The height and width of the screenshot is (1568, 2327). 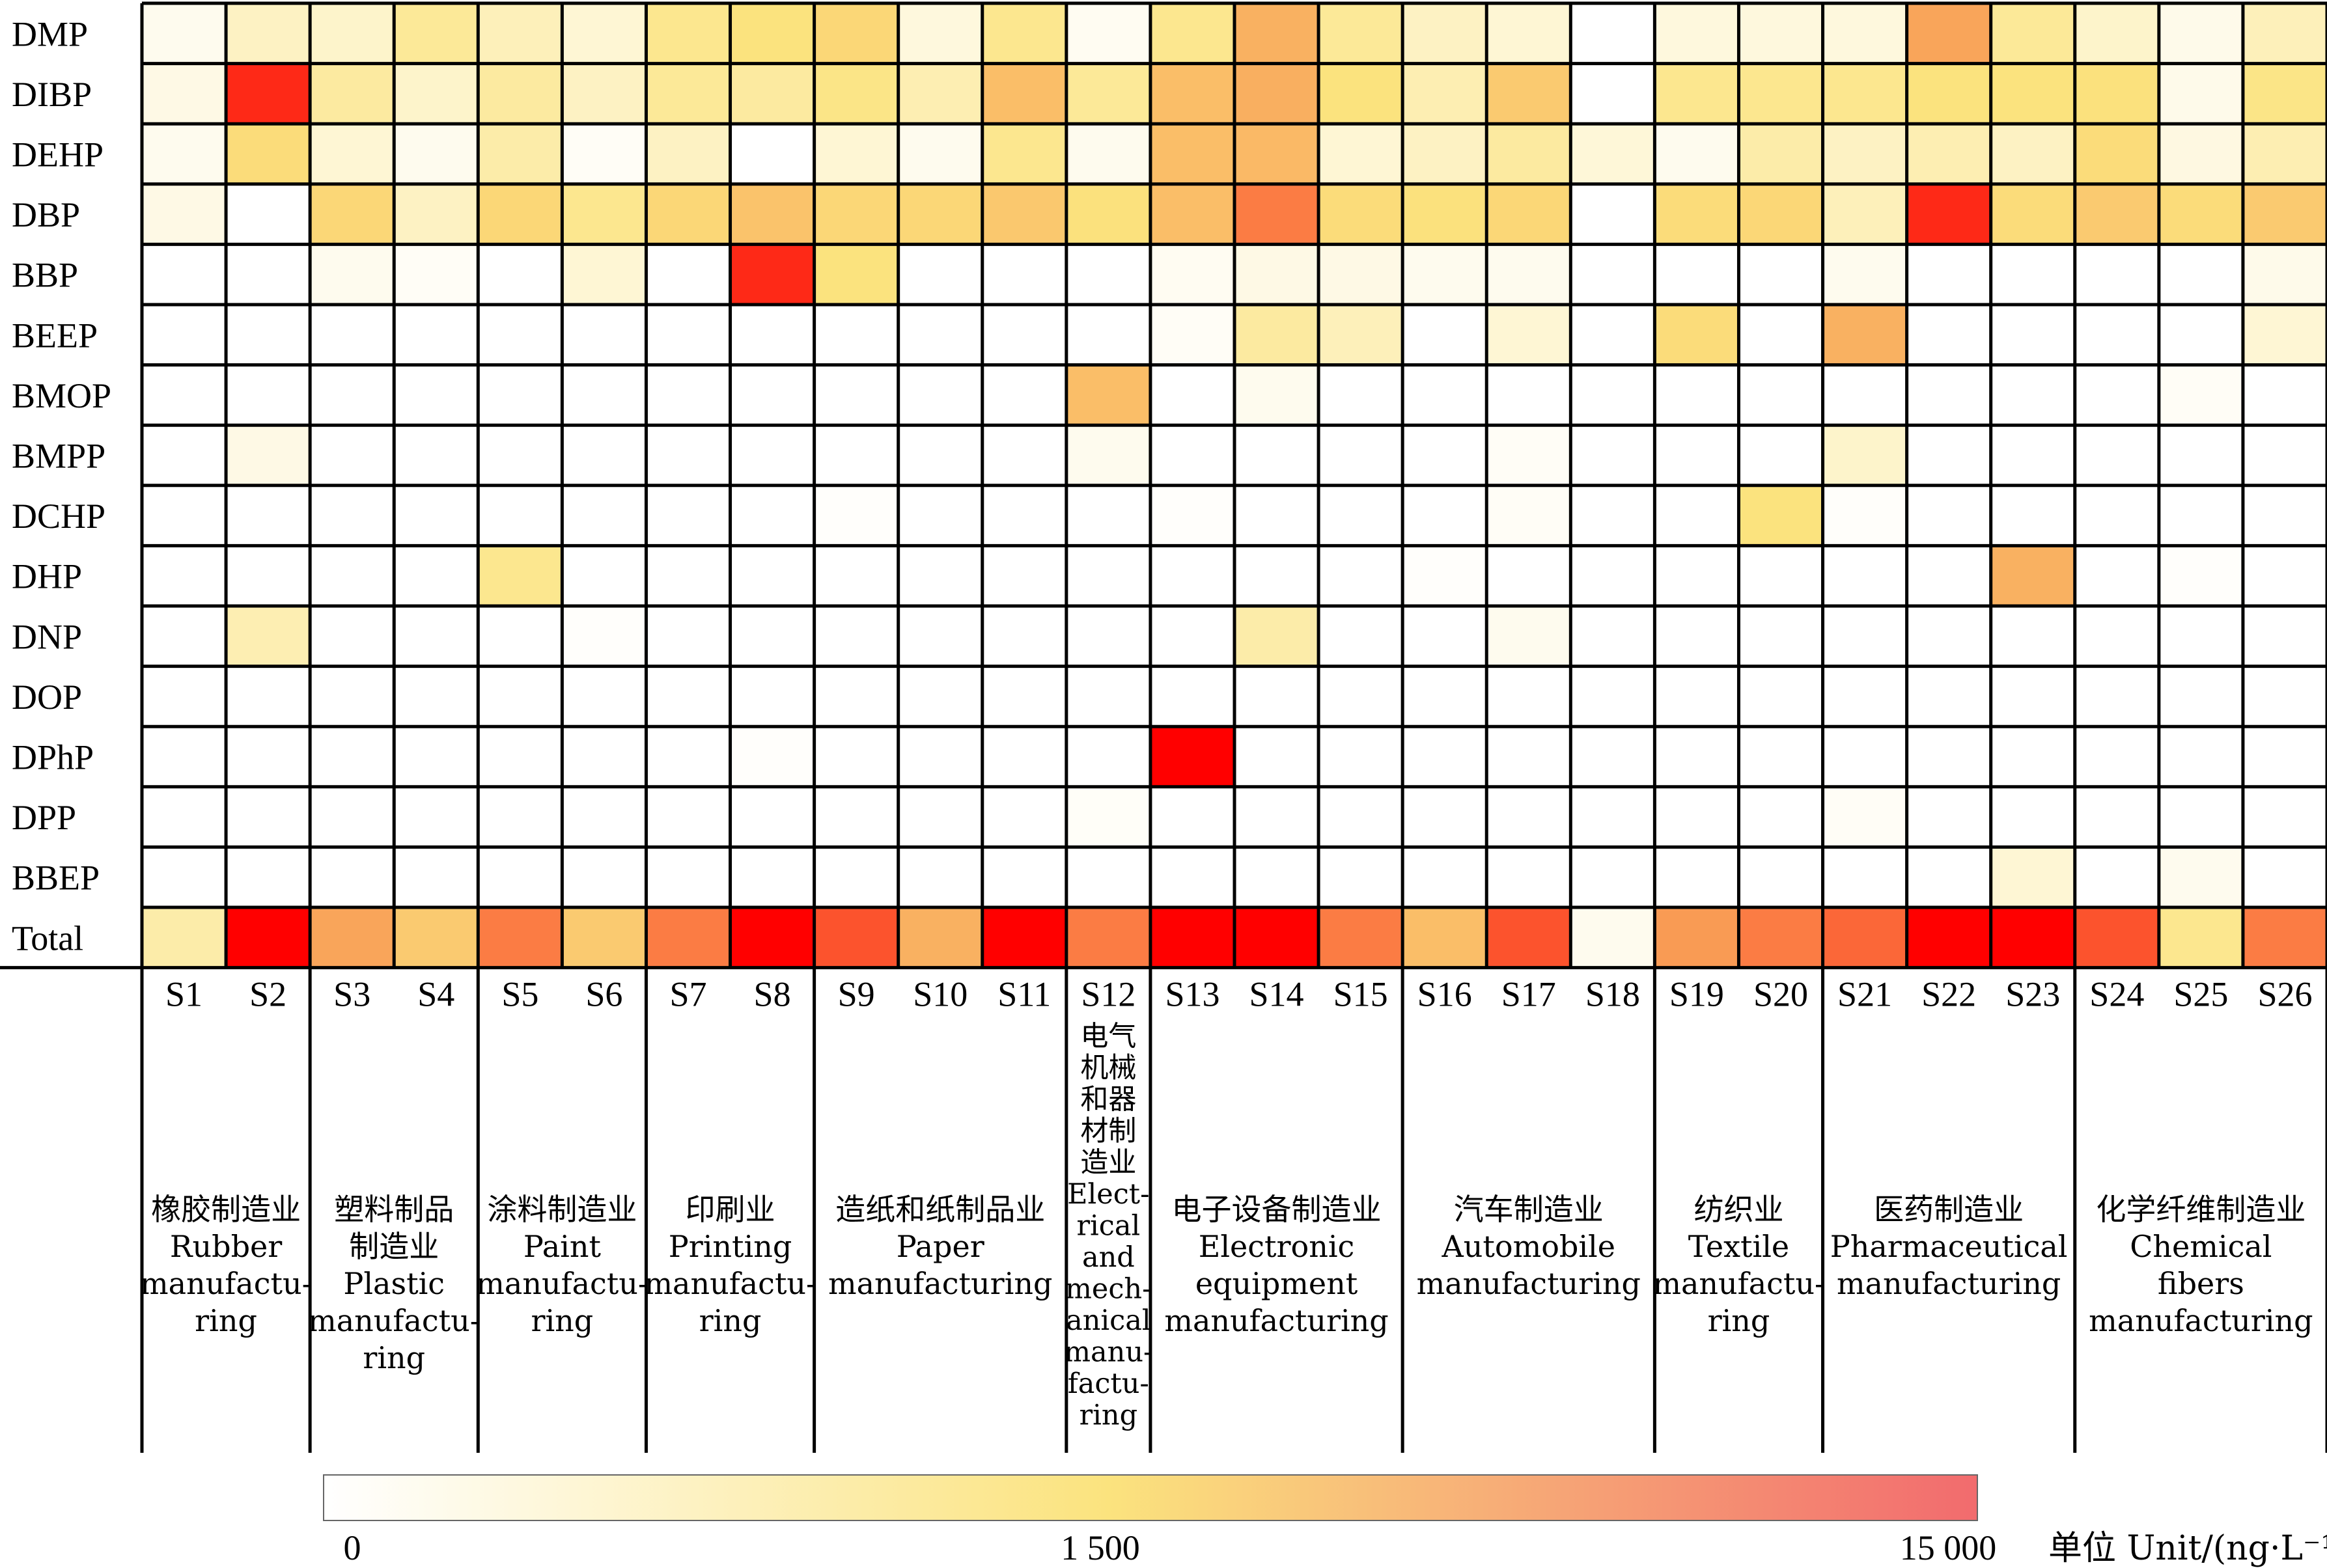 I want to click on cell-DOP-S18, so click(x=1612, y=696).